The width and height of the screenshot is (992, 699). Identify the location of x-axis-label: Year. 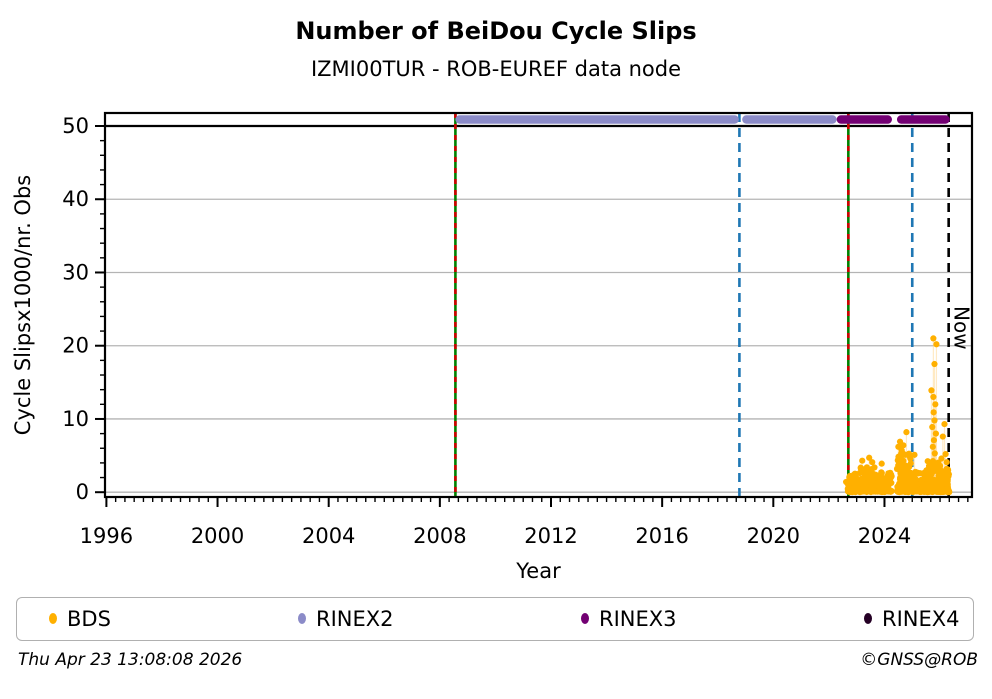
(538, 571).